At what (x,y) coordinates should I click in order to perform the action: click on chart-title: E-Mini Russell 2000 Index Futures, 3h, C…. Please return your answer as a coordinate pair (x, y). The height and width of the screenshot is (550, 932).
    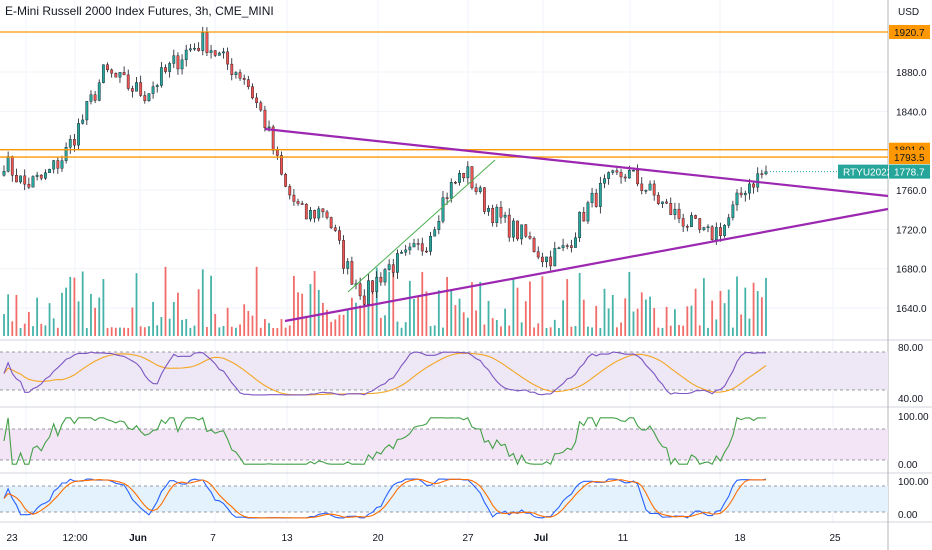
    Looking at the image, I should click on (139, 11).